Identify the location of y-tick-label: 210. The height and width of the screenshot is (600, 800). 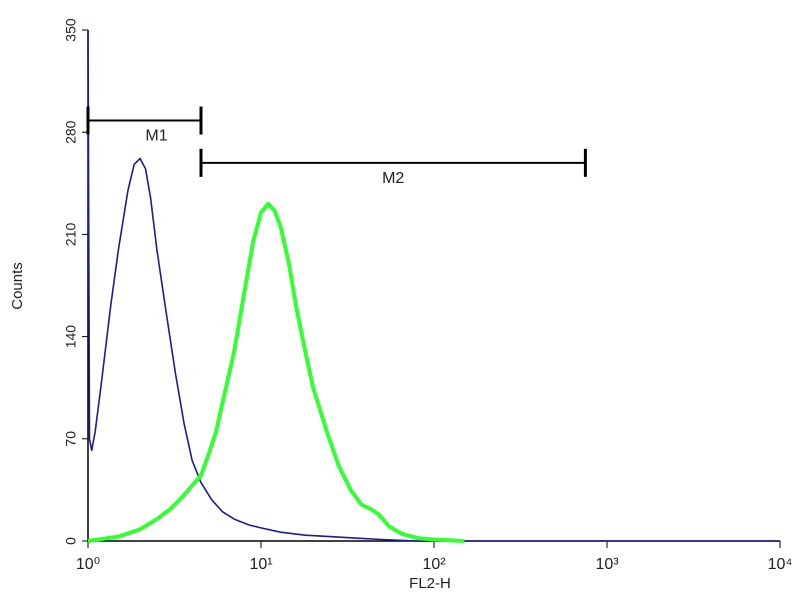
(71, 235).